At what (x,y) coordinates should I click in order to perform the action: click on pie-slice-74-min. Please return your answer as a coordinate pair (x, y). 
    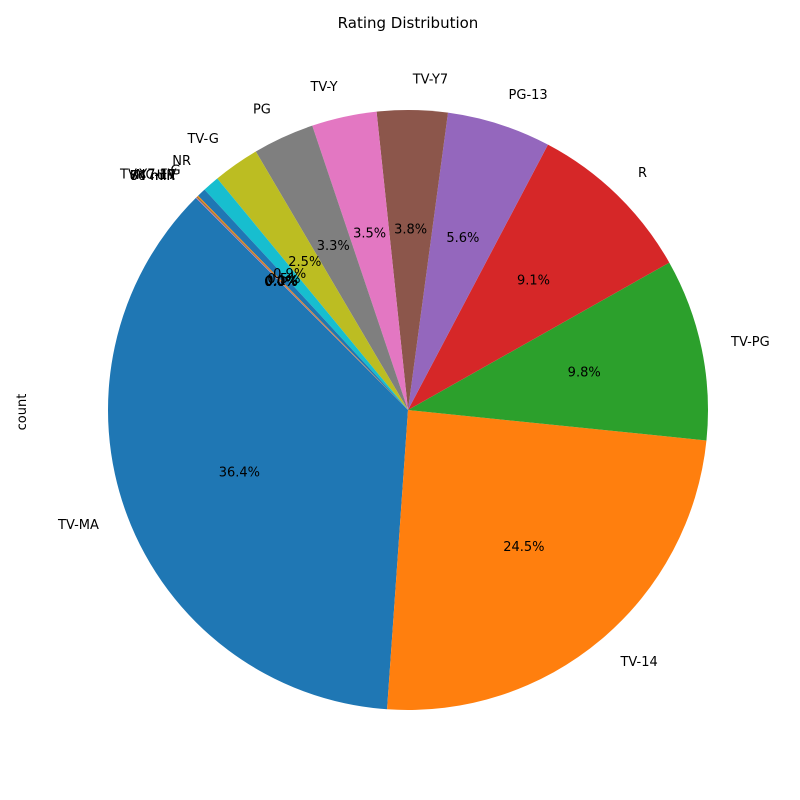
    Looking at the image, I should click on (302, 303).